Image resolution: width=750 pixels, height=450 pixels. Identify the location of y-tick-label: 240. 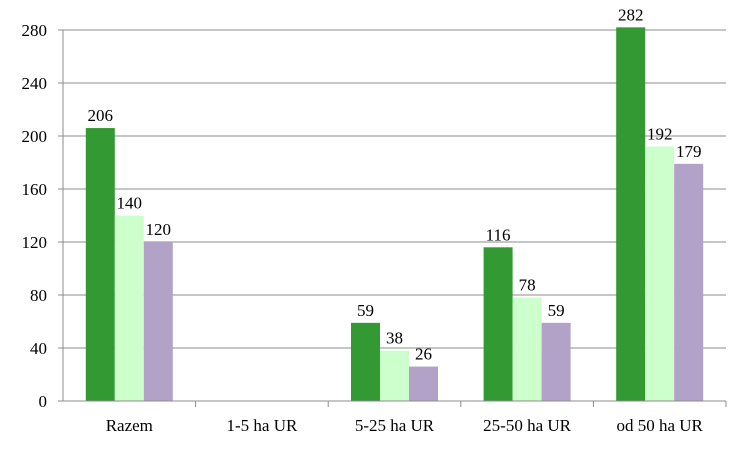
(35, 83).